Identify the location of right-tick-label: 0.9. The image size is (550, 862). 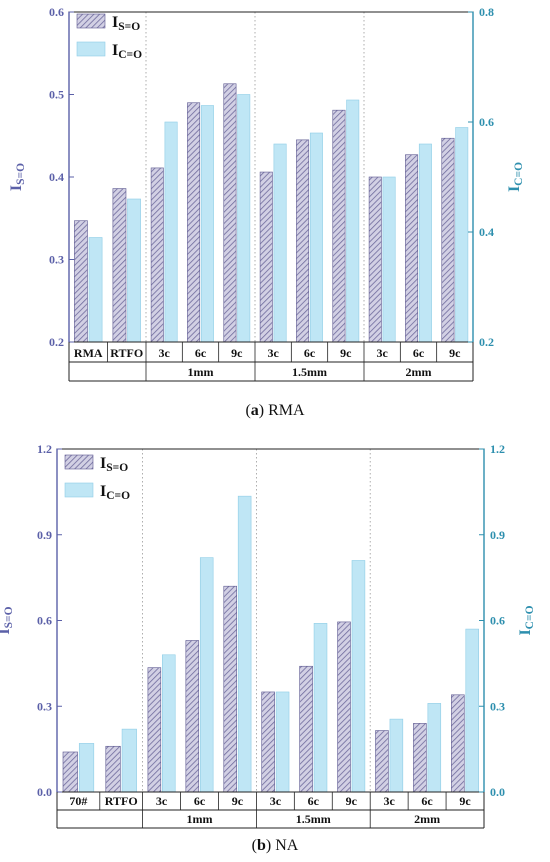
(497, 535).